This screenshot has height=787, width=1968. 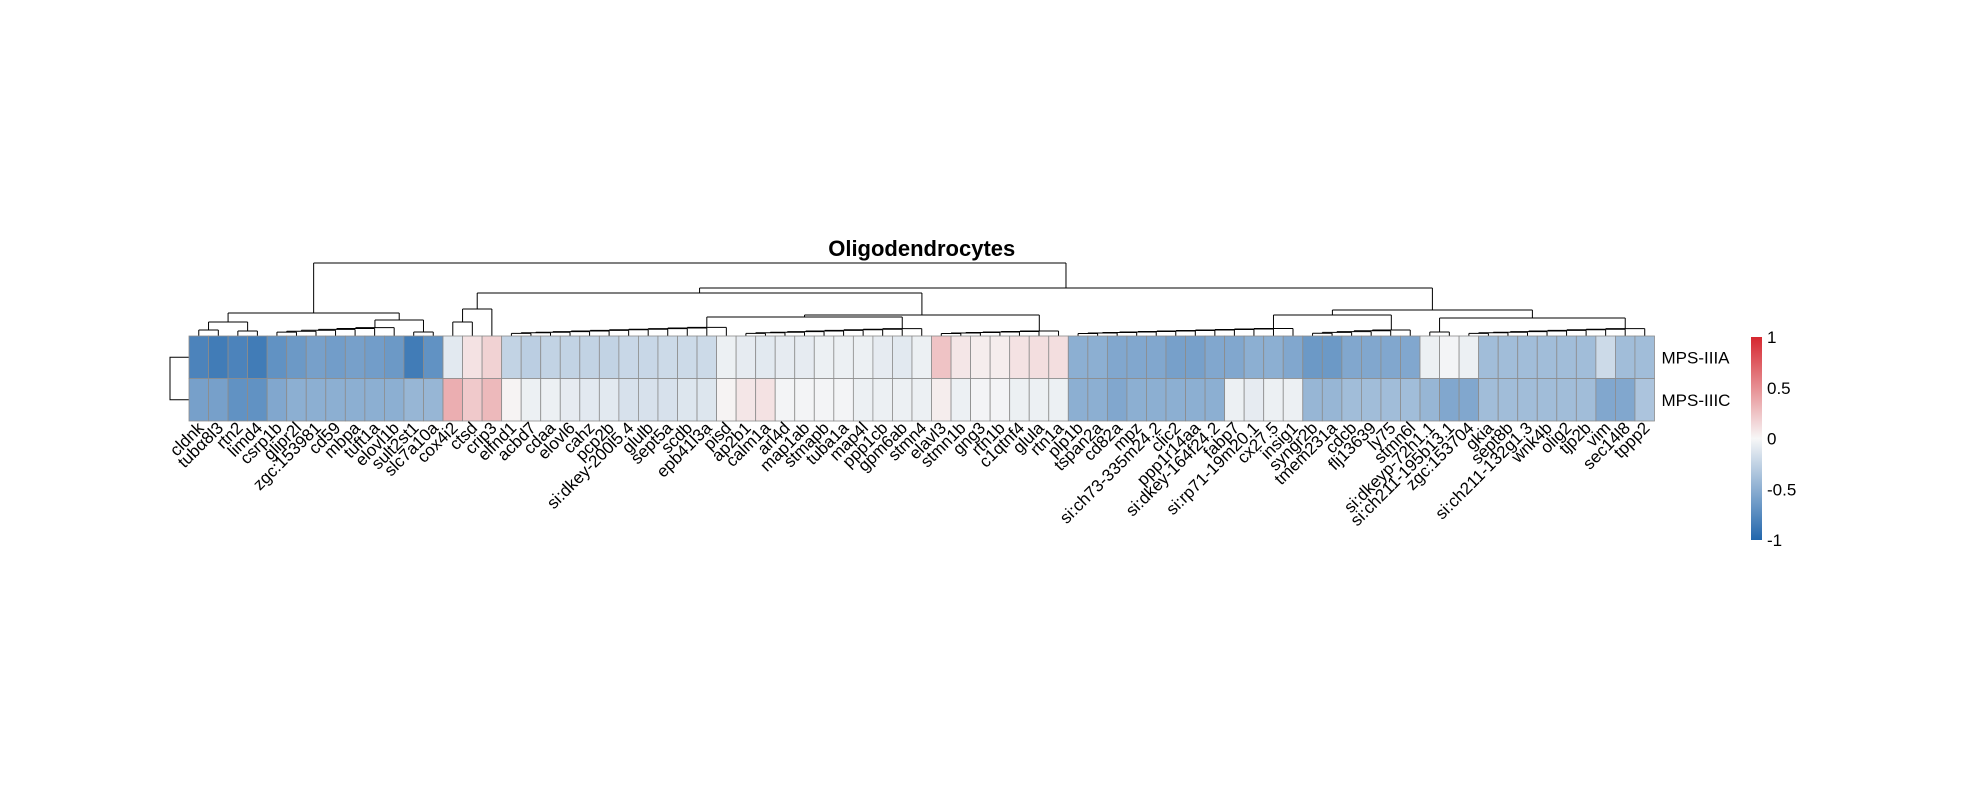 I want to click on legend-tick-label: 0.5, so click(x=1779, y=388).